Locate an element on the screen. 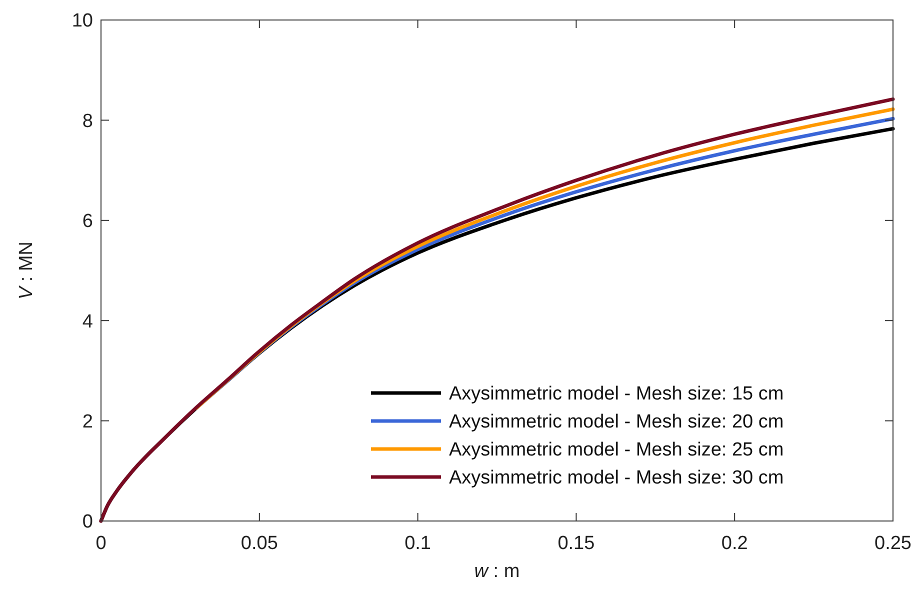 The width and height of the screenshot is (918, 592). x-tick-label: 0.1 is located at coordinates (418, 543).